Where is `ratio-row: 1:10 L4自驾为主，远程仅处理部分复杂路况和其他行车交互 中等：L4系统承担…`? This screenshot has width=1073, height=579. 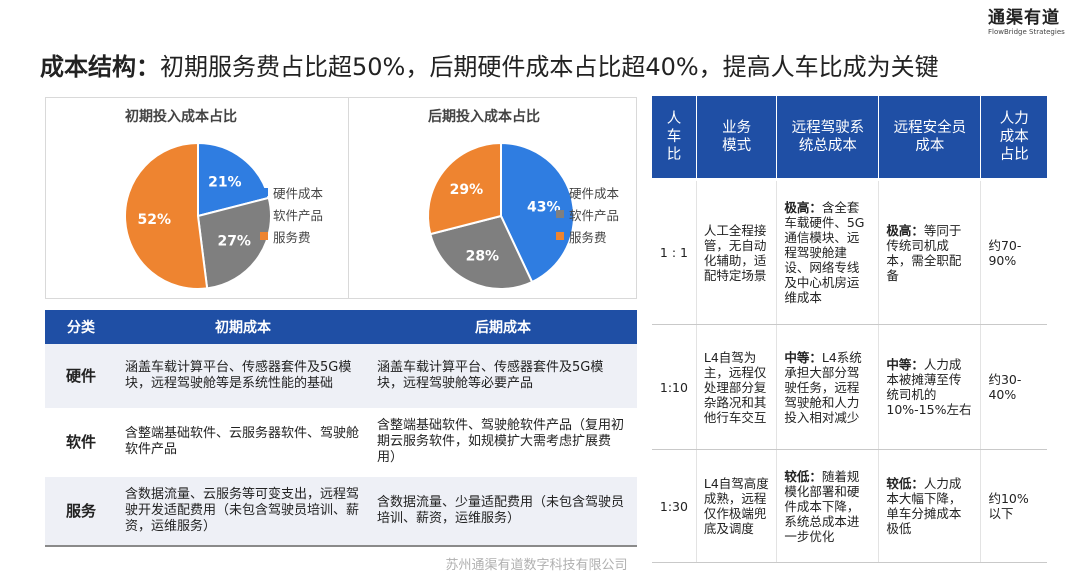
ratio-row: 1:10 L4自驾为主，远程仅处理部分复杂路况和其他行车交互 中等：L4系统承担… is located at coordinates (849, 387).